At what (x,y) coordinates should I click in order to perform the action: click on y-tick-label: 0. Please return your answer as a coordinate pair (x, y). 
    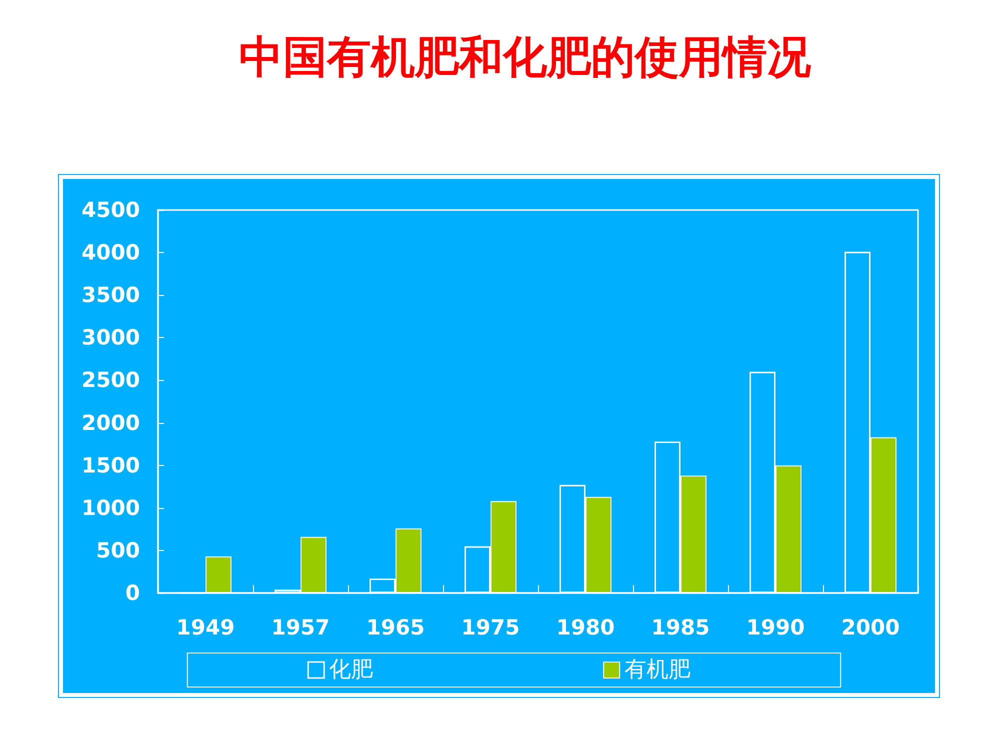
    Looking at the image, I should click on (132, 593).